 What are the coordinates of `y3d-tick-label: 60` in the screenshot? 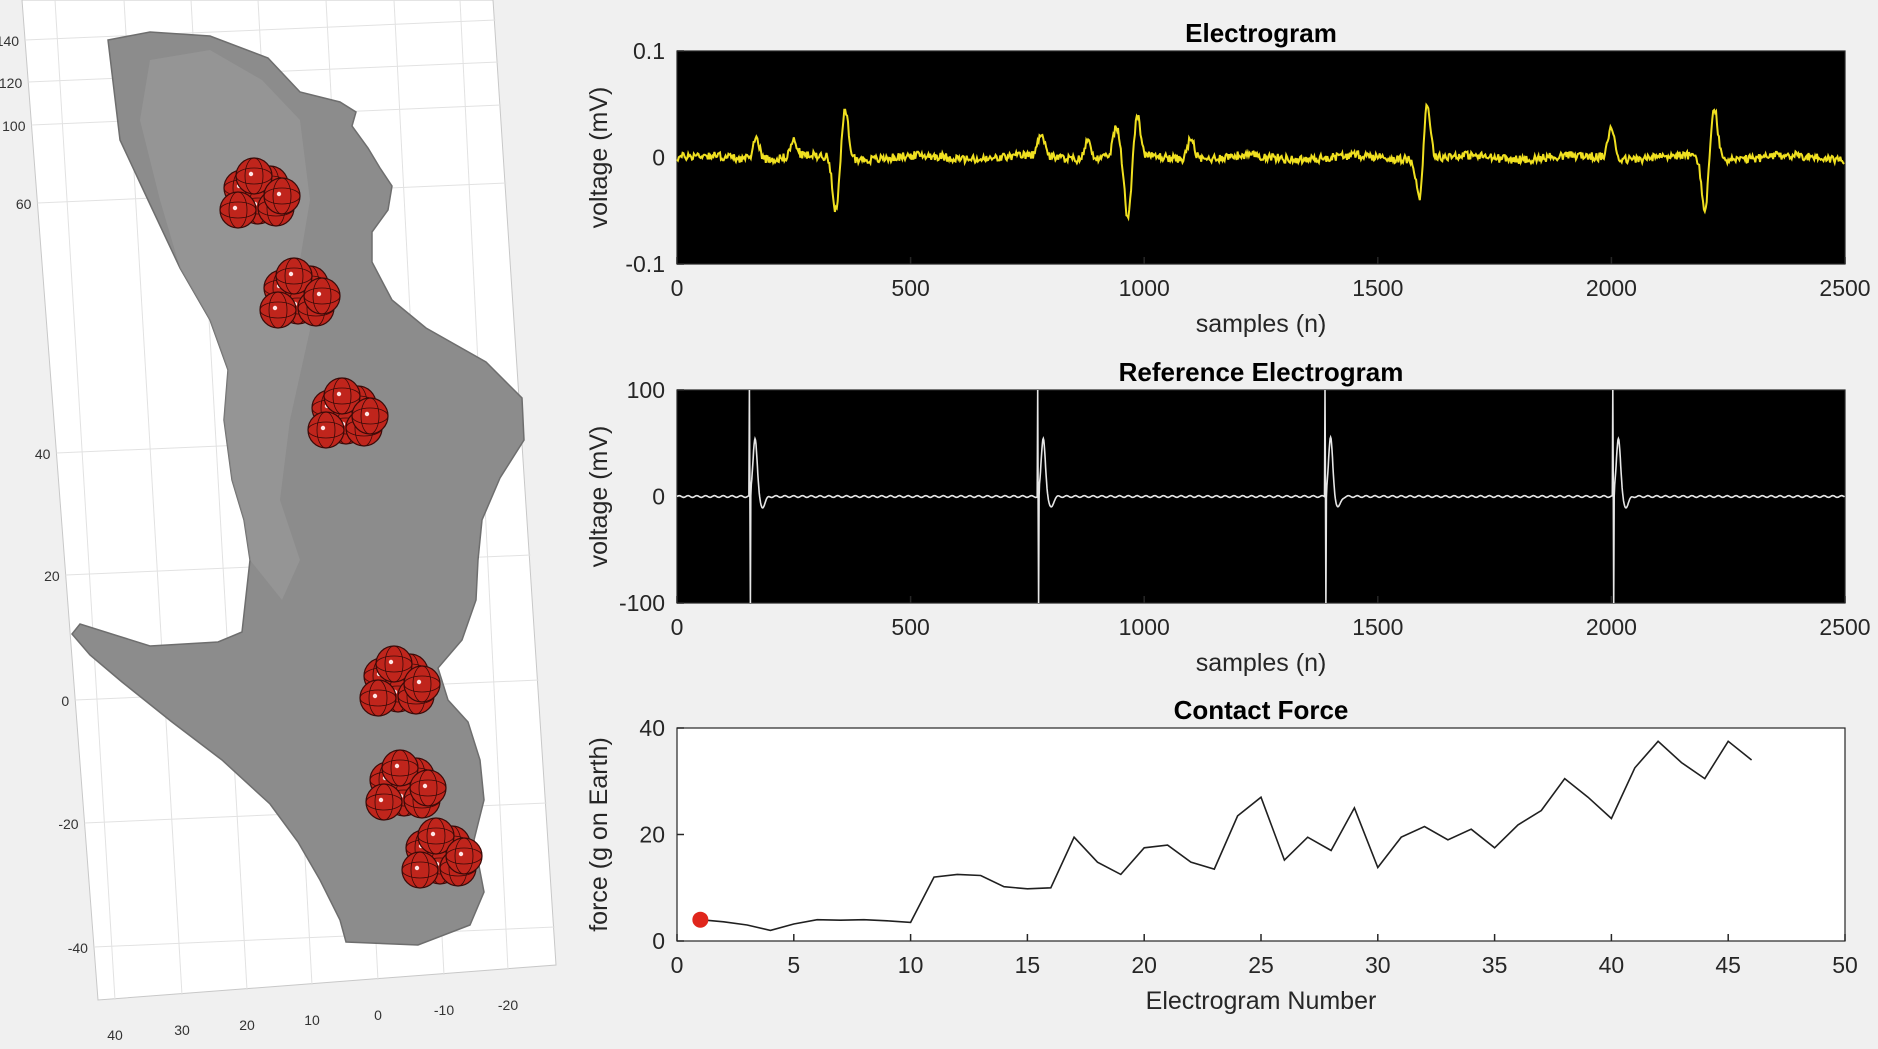 It's located at (24, 204).